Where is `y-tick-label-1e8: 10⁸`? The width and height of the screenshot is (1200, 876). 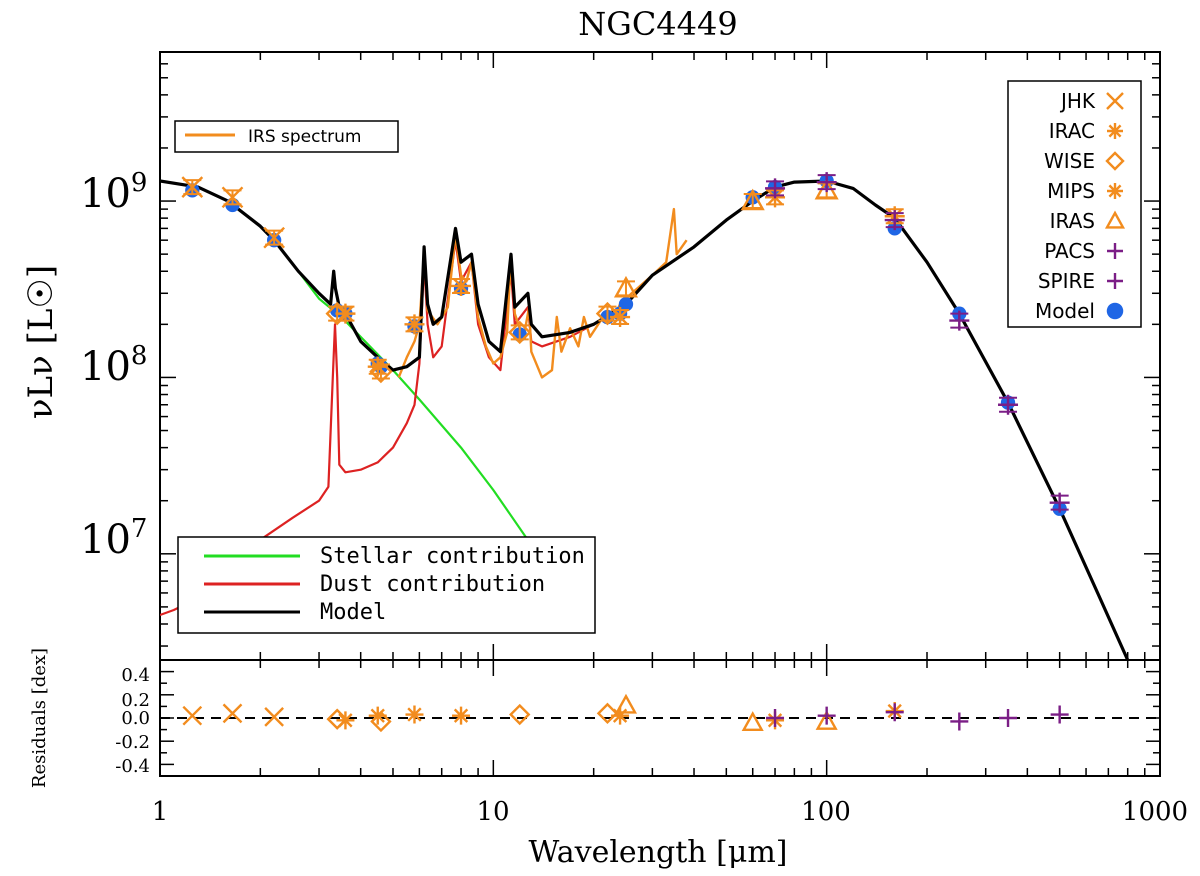 y-tick-label-1e8: 10⁸ is located at coordinates (113, 365).